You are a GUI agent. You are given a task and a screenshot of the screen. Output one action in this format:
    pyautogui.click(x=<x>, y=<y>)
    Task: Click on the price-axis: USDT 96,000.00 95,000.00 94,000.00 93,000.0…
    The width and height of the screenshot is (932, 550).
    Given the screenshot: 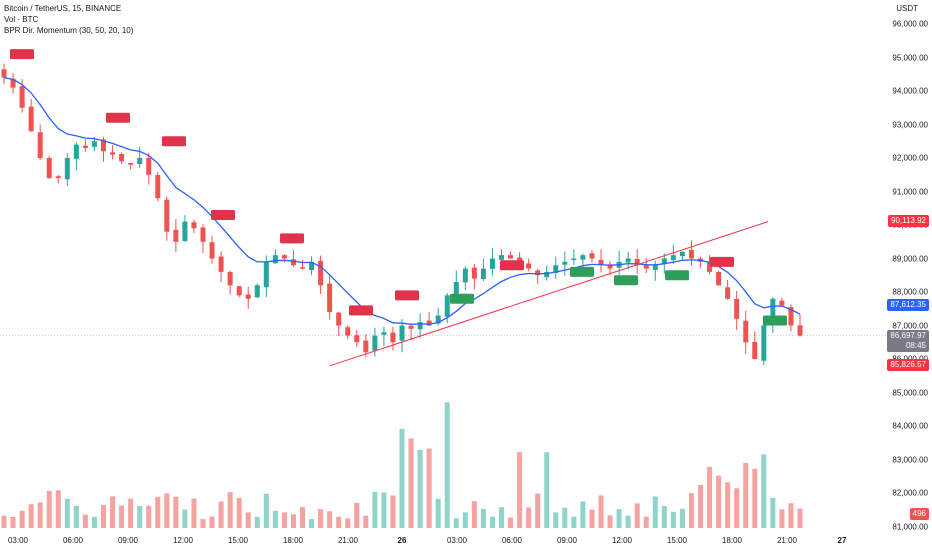 What is the action you would take?
    pyautogui.click(x=909, y=266)
    